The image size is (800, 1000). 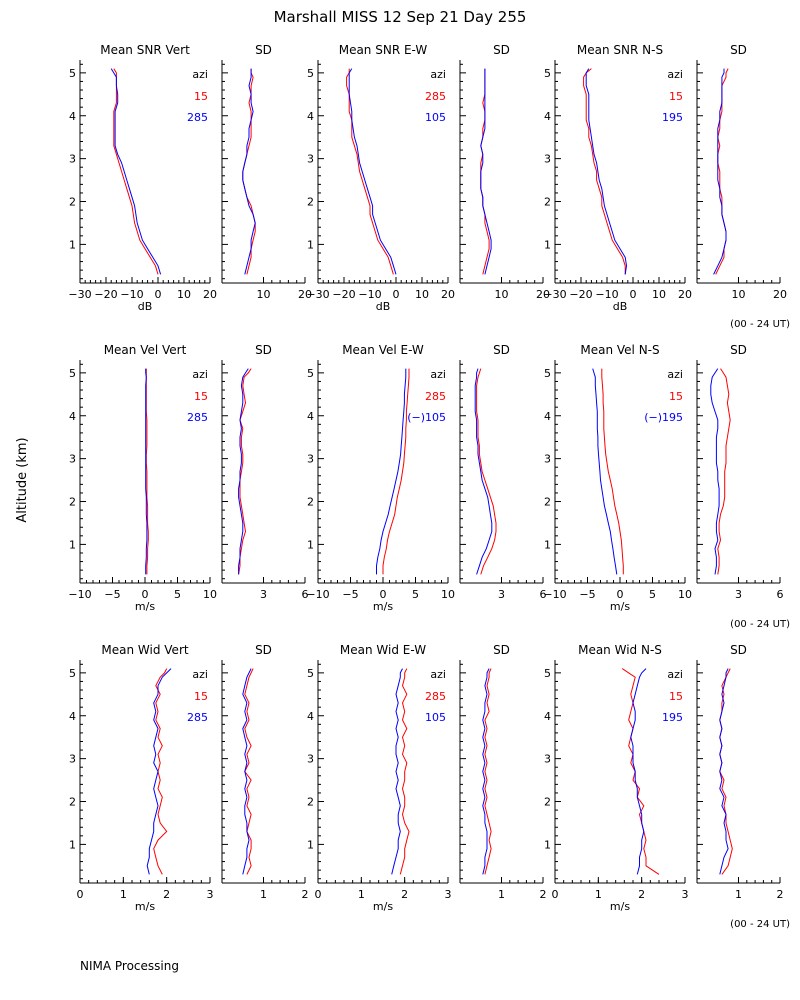 I want to click on legend-entry: (−)195, so click(x=663, y=417).